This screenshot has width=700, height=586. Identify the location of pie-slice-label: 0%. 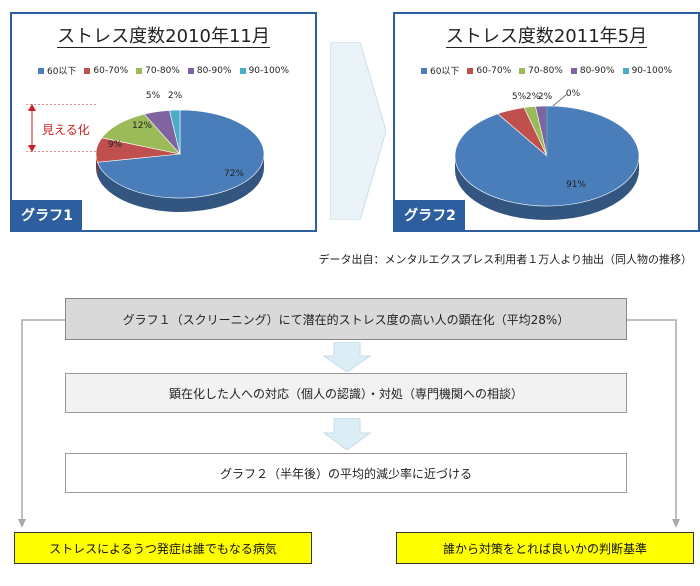
(573, 94).